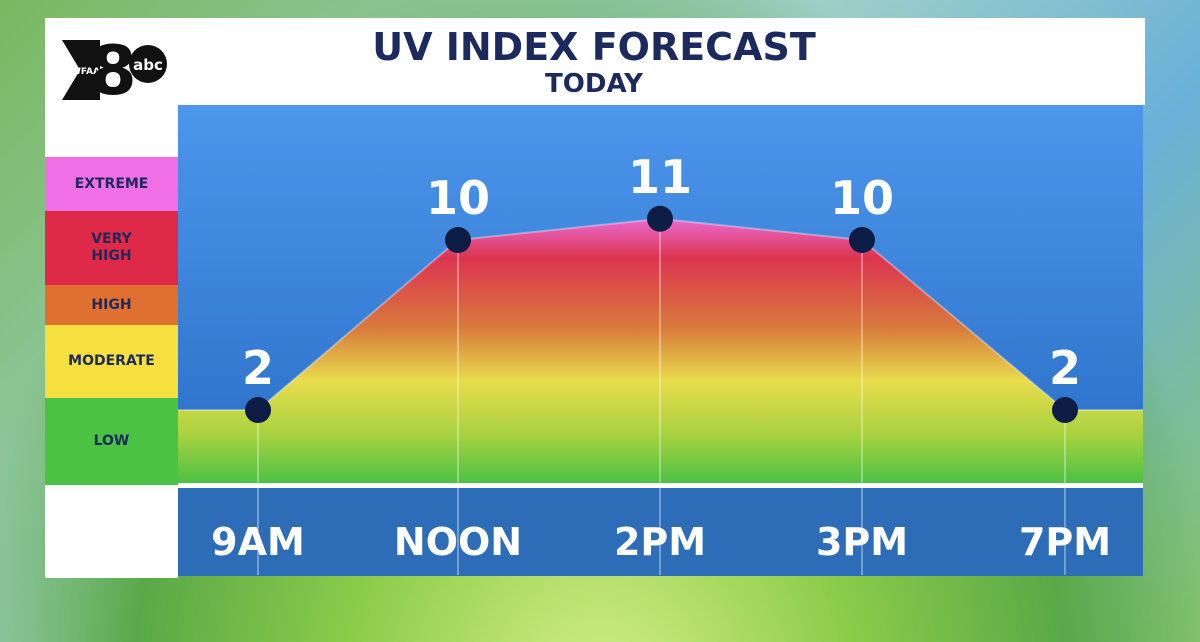 This screenshot has height=642, width=1200. Describe the element at coordinates (594, 84) in the screenshot. I see `chart-subtitle: TODAY` at that location.